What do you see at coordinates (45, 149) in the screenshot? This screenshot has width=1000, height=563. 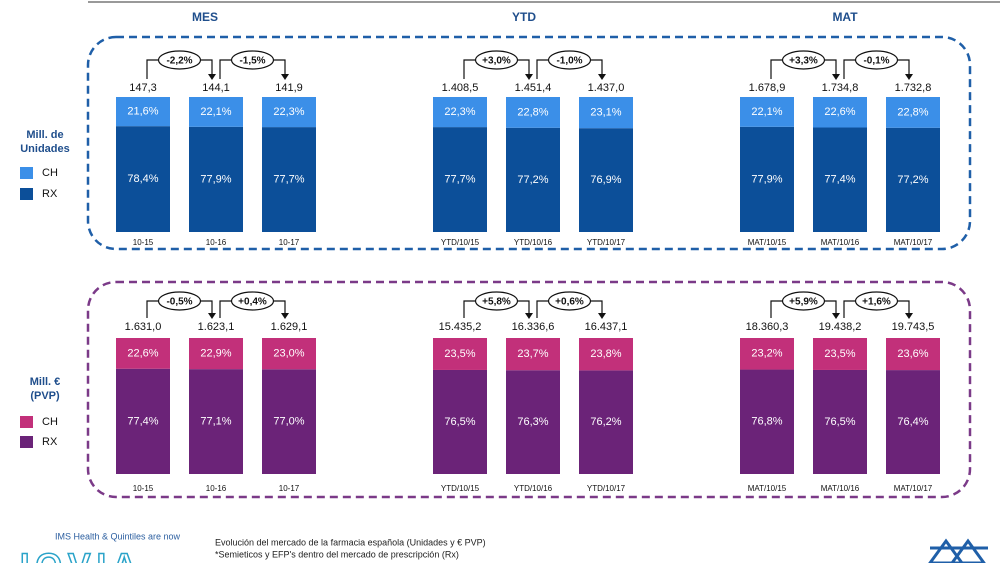 I see `row-label: Unidades` at bounding box center [45, 149].